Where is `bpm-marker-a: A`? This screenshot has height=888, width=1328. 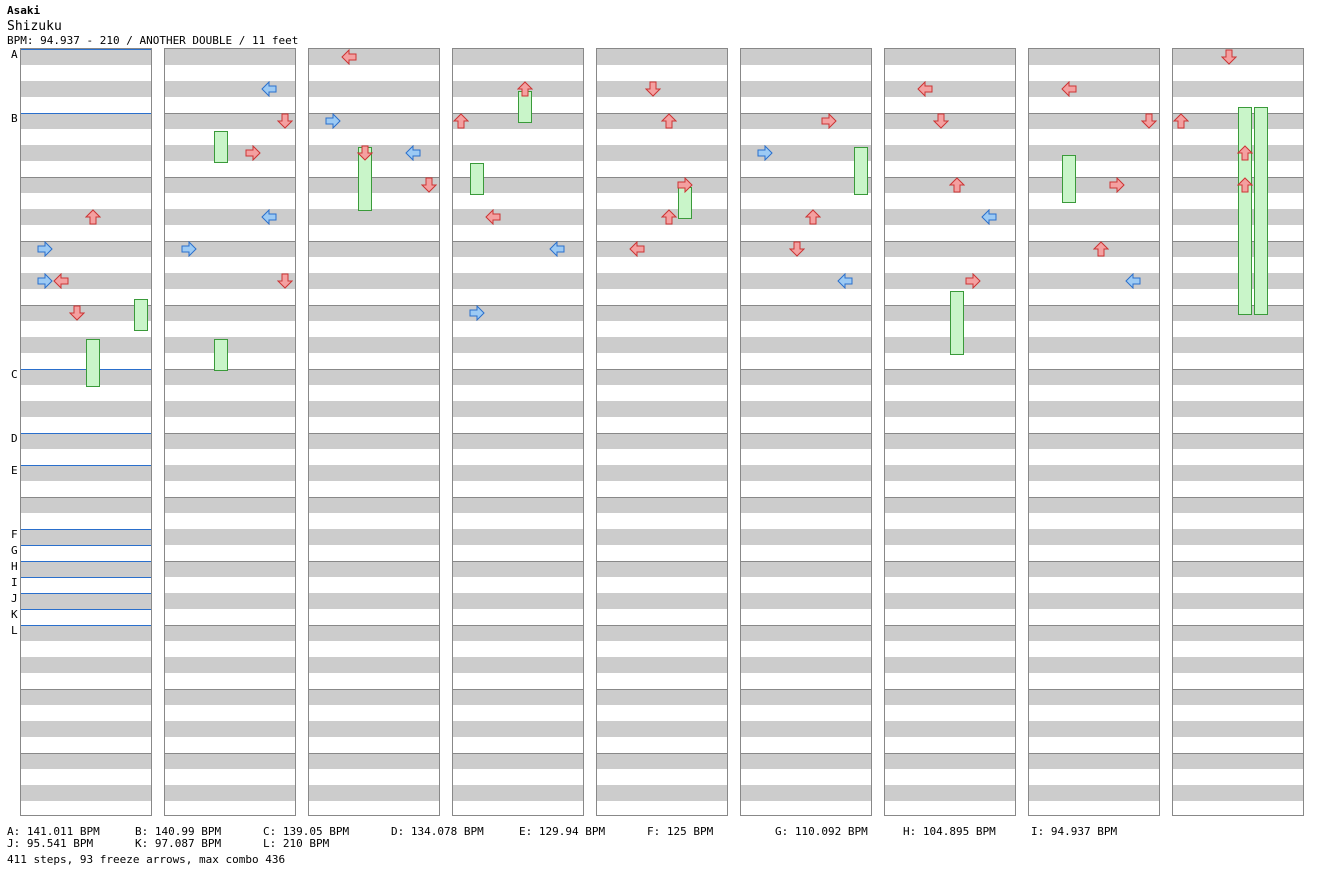 bpm-marker-a: A is located at coordinates (14, 54).